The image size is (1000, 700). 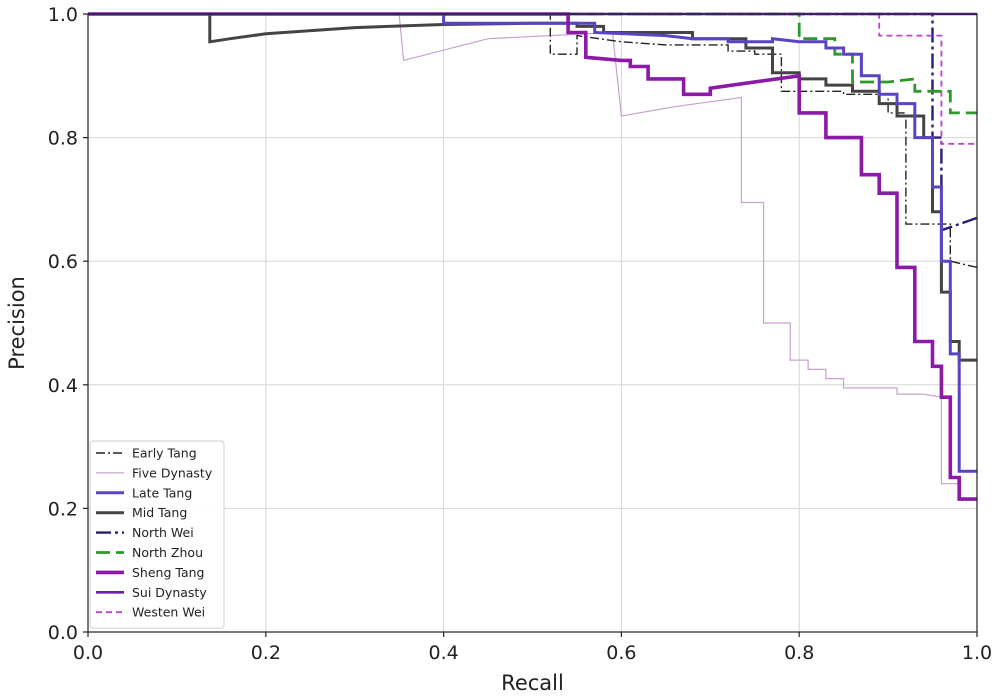 I want to click on y-tick-label: 0.8, so click(x=63, y=139).